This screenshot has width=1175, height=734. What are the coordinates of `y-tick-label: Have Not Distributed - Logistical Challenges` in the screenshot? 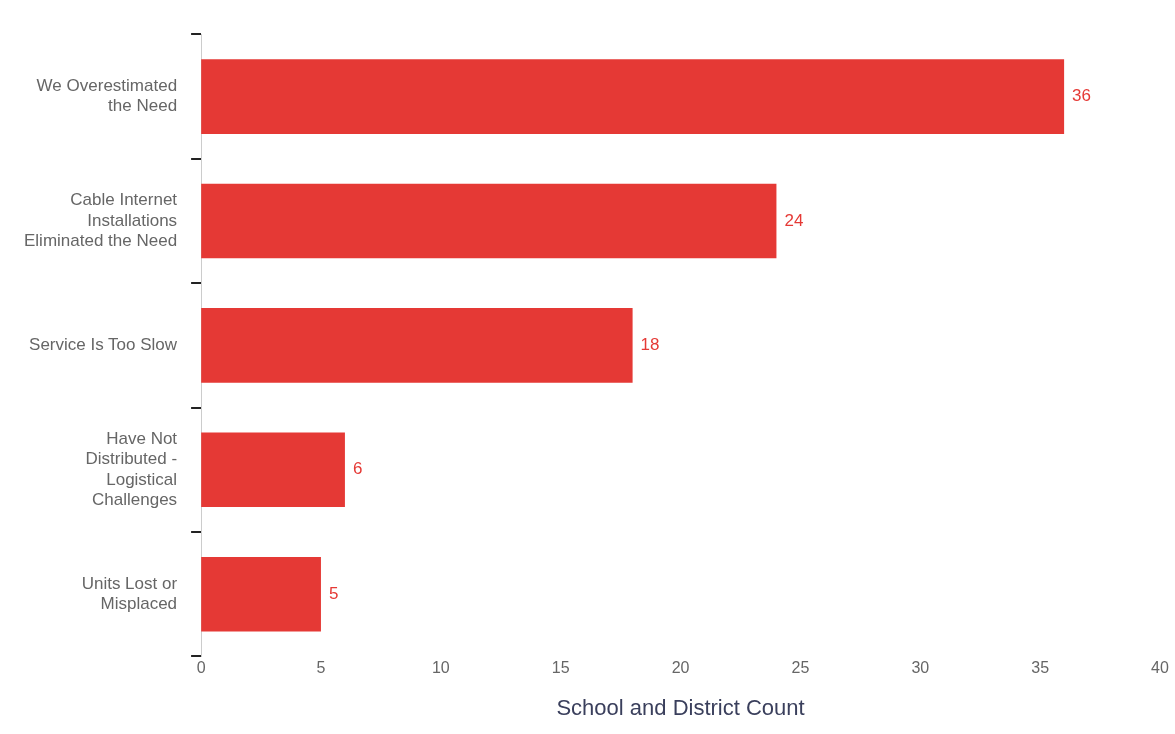 It's located at (131, 469).